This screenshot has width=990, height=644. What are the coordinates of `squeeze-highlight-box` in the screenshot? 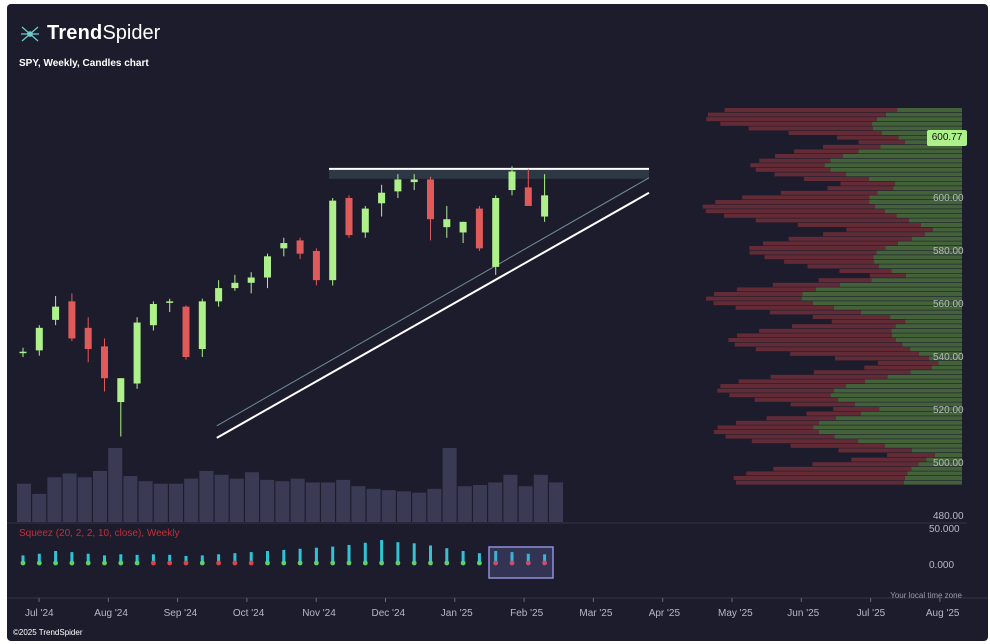 It's located at (521, 562).